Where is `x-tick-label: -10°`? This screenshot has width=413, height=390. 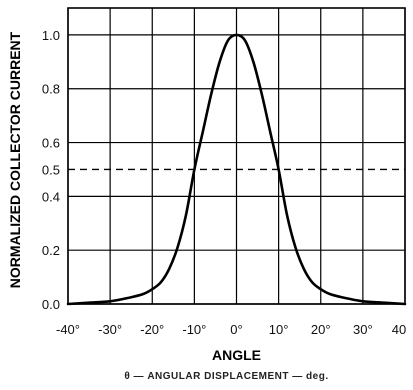
x-tick-label: -10° is located at coordinates (194, 329).